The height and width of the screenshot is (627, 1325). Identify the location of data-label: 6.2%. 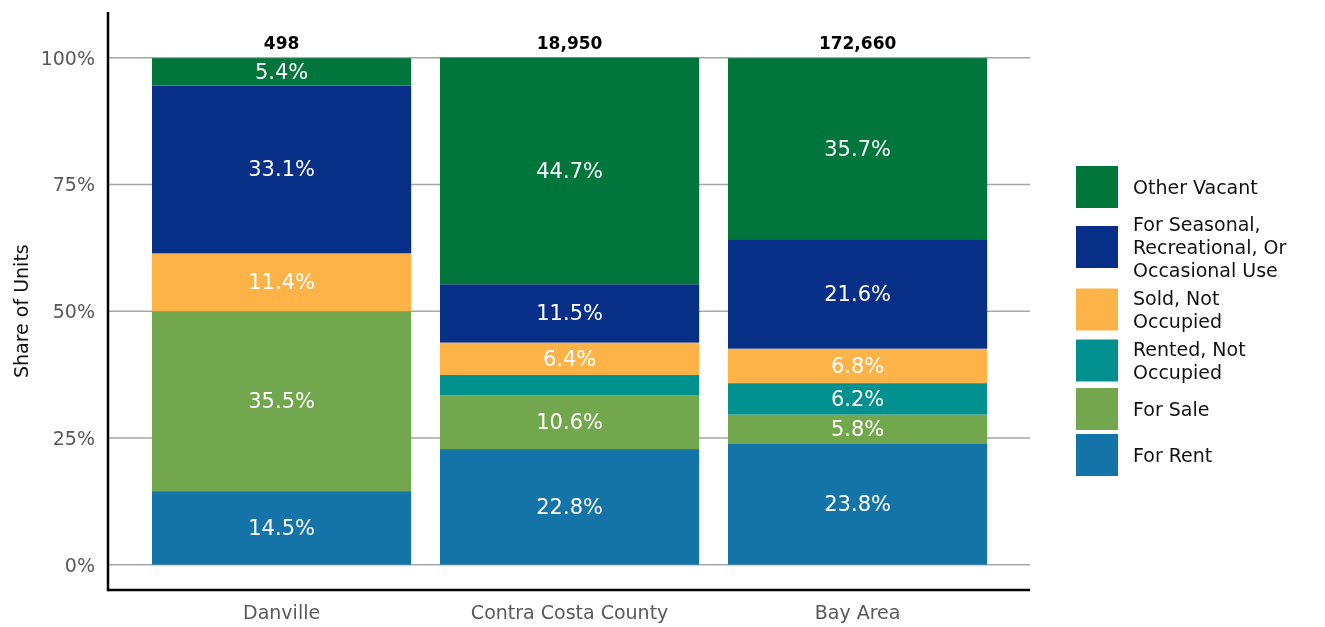
(857, 398).